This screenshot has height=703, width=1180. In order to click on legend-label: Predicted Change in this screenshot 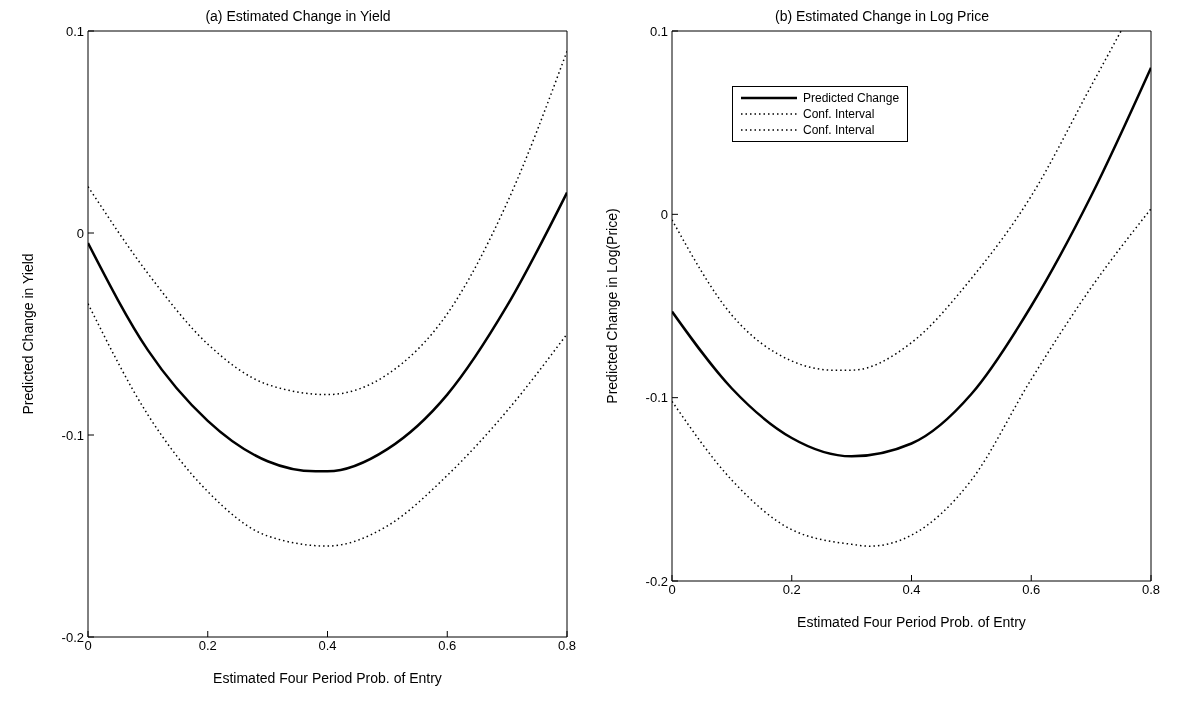, I will do `click(851, 98)`.